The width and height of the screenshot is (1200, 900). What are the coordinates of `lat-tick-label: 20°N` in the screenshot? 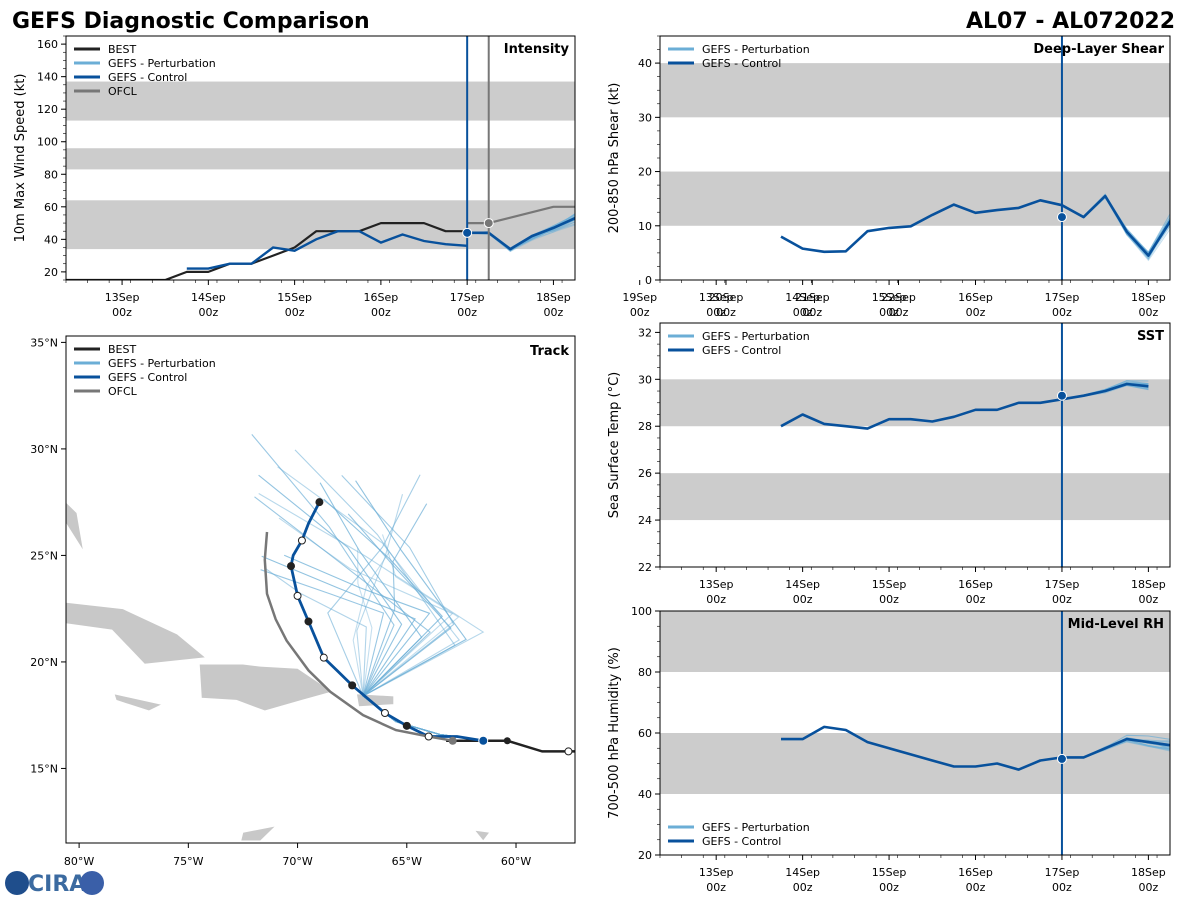 It's located at (44, 662).